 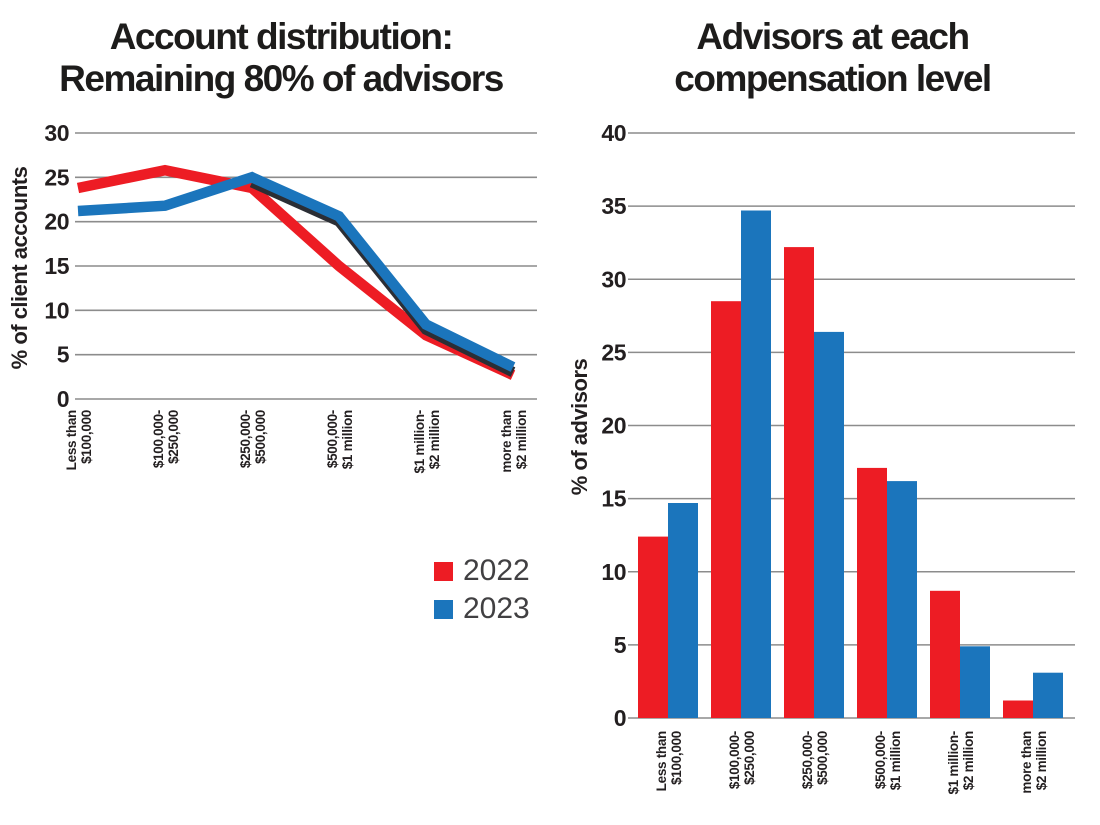 I want to click on bar-chart-title: Advisors at each compensation level, so click(x=832, y=58).